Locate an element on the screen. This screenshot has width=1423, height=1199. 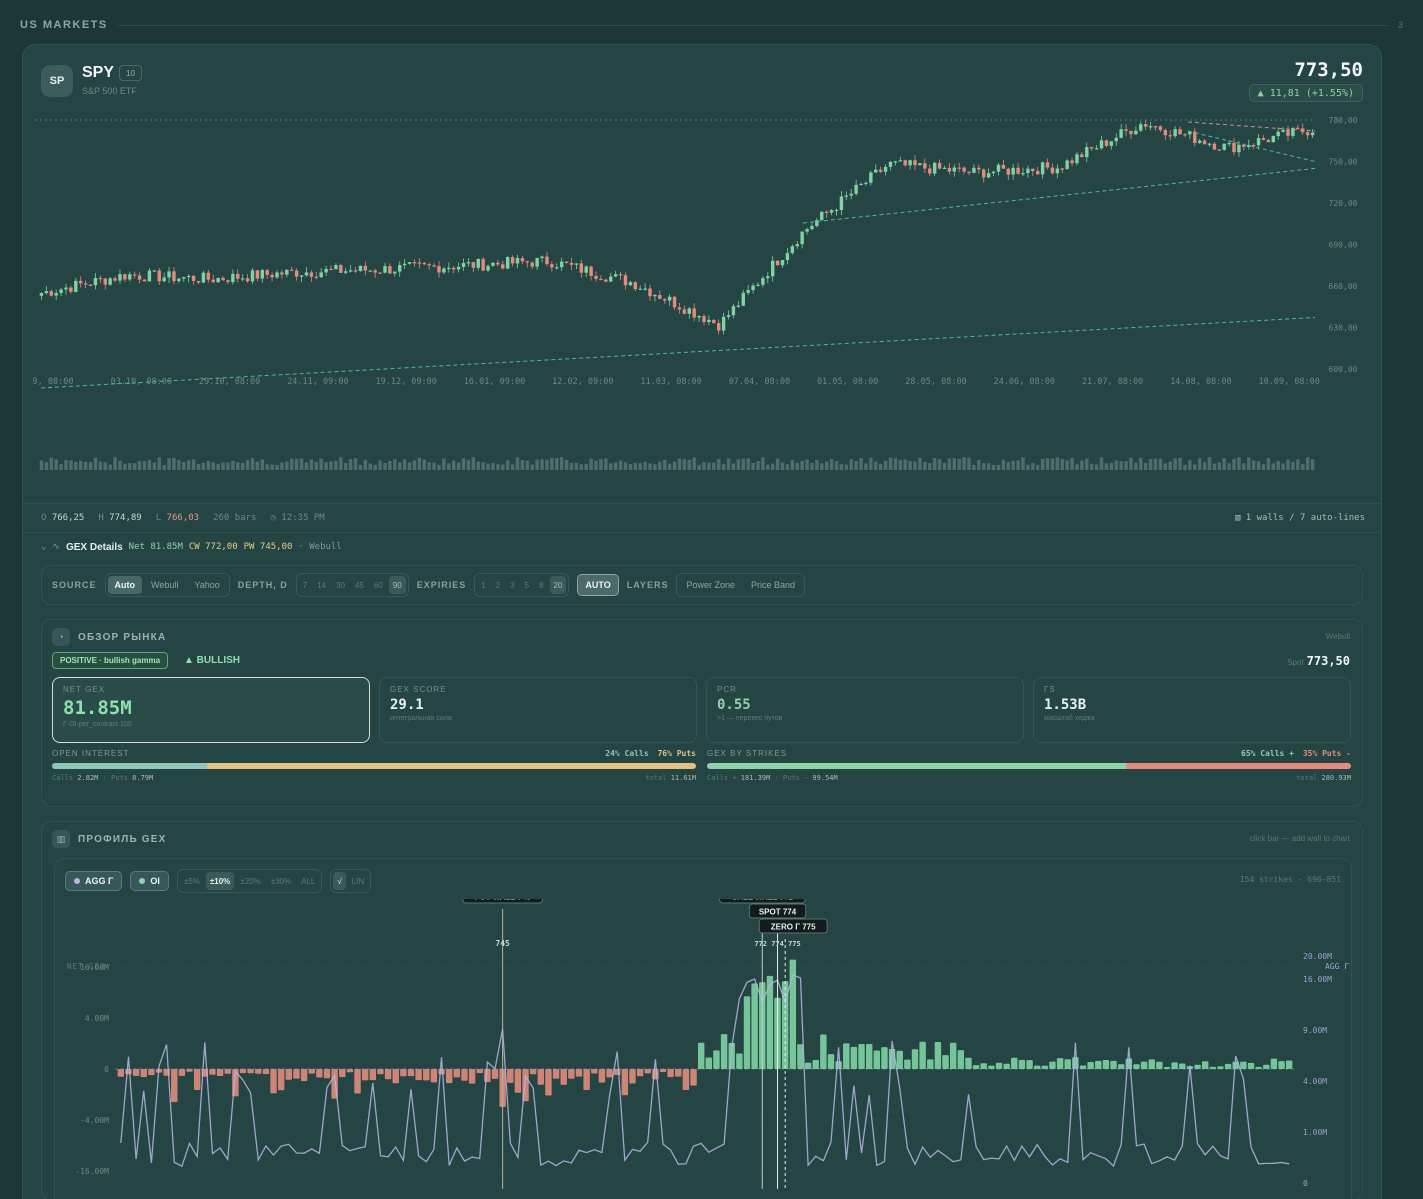
metric-gex-score: GEX SCORE 29.1 интегральная сила is located at coordinates (538, 710).